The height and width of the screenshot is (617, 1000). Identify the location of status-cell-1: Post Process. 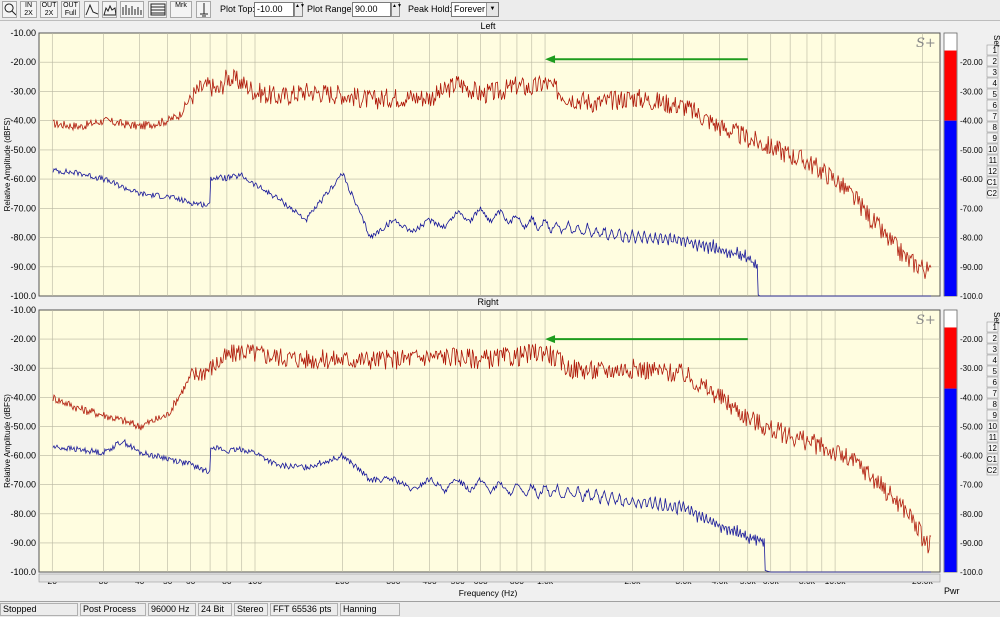
(113, 609).